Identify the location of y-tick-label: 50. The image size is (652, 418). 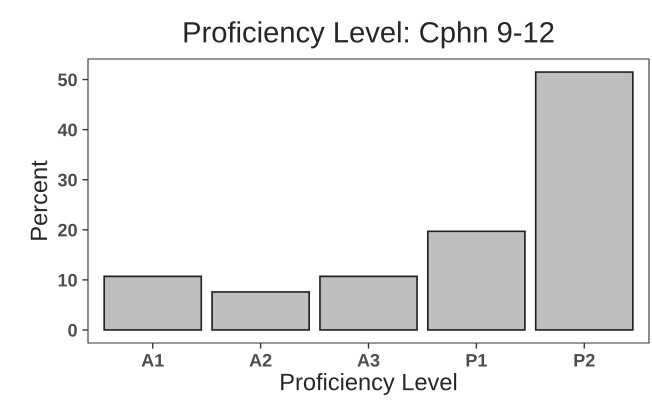
(67, 79).